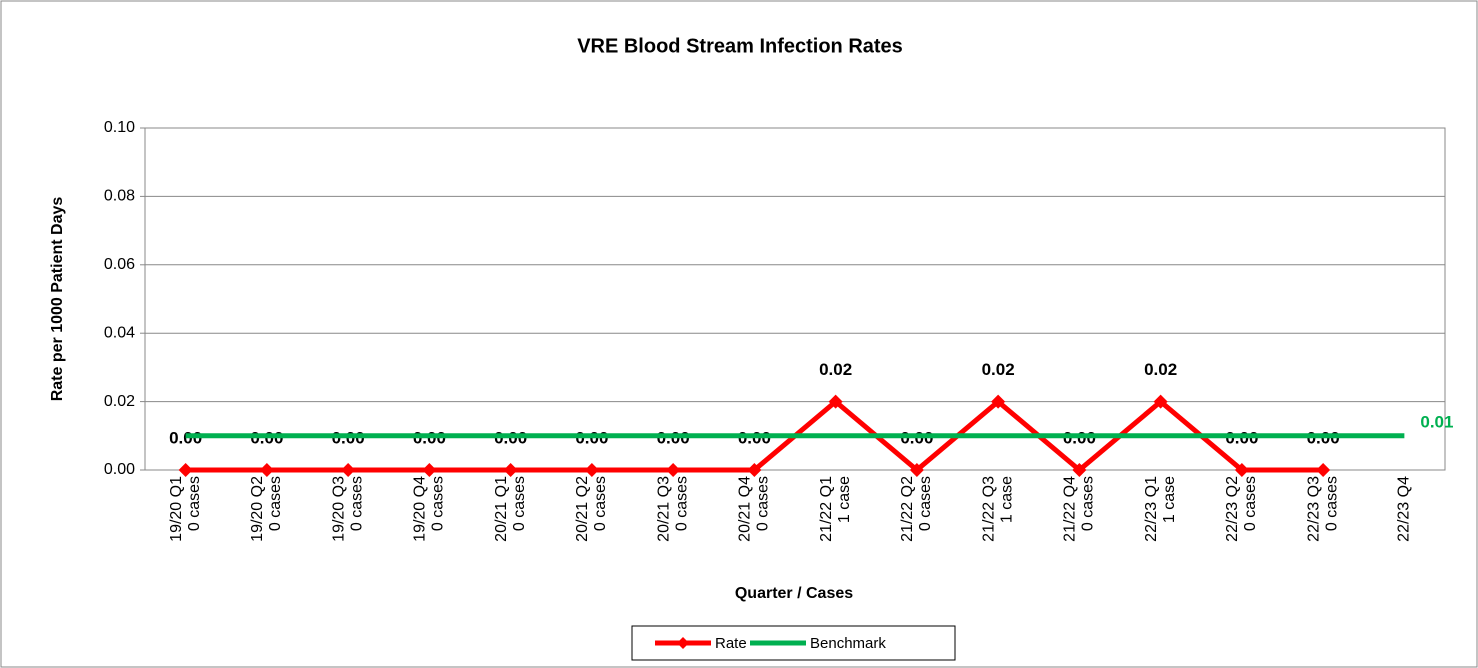  Describe the element at coordinates (338, 509) in the screenshot. I see `x-tick-label: 19/20 Q3` at that location.